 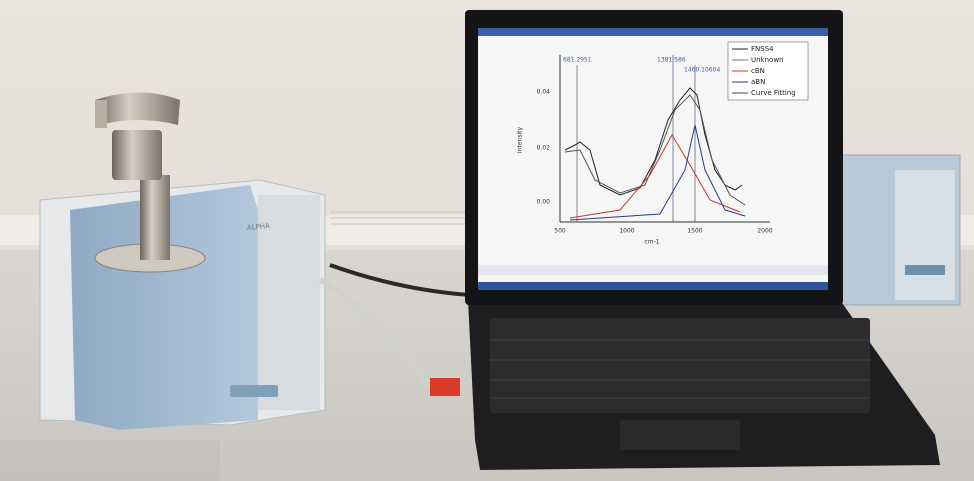 What do you see at coordinates (400, 218) in the screenshot?
I see `radiator-fins` at bounding box center [400, 218].